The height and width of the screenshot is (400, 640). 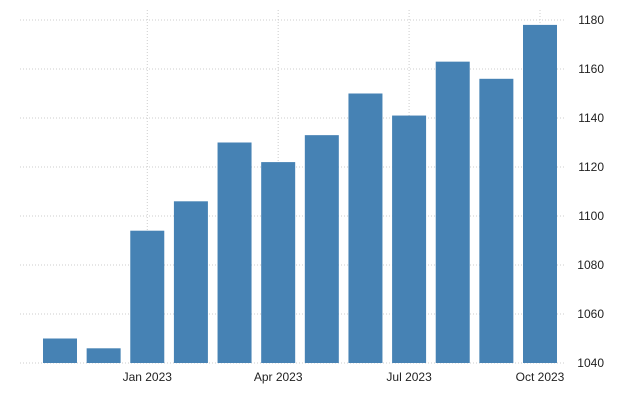 I want to click on y-tick-label: 1080, so click(x=590, y=265).